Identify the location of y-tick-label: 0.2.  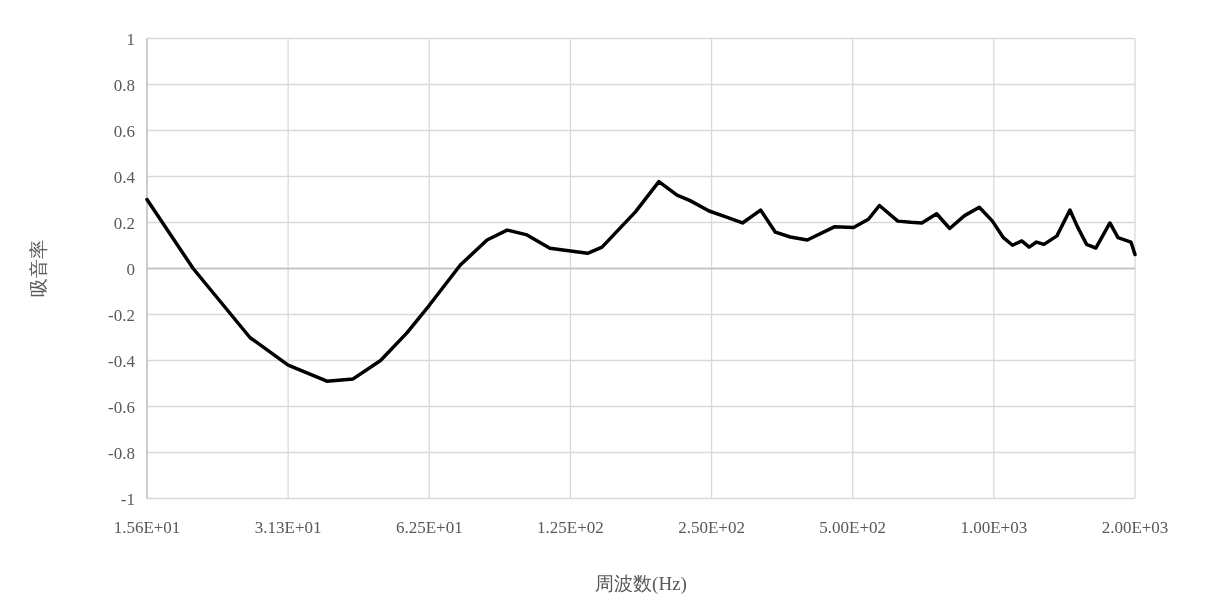
(124, 223).